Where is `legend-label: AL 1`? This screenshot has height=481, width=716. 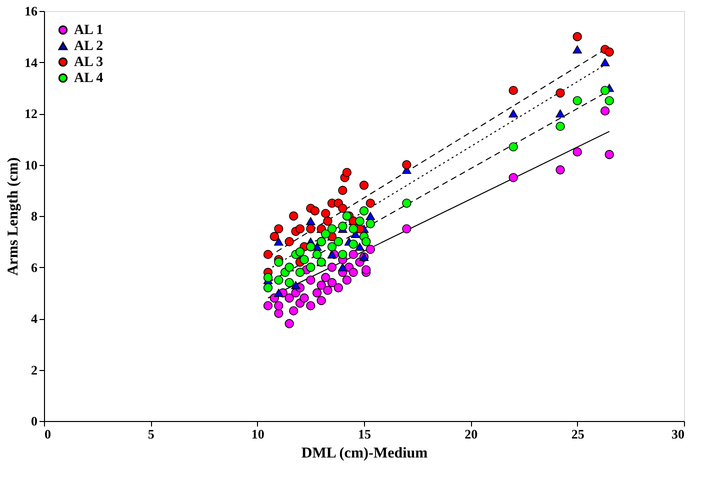 legend-label: AL 1 is located at coordinates (89, 30).